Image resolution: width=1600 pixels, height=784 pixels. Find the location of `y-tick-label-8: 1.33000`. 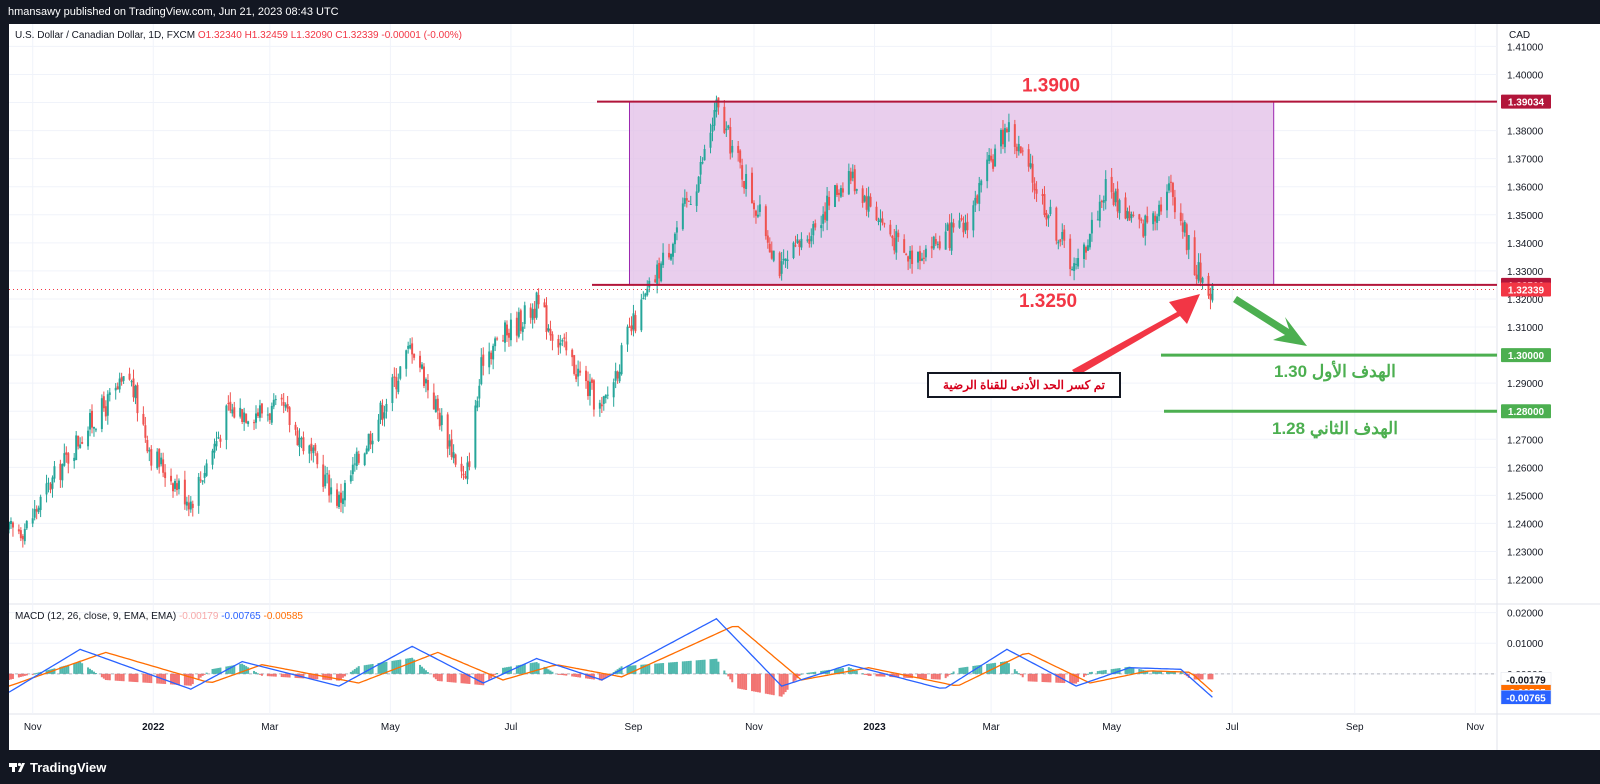

y-tick-label-8: 1.33000 is located at coordinates (1525, 272).